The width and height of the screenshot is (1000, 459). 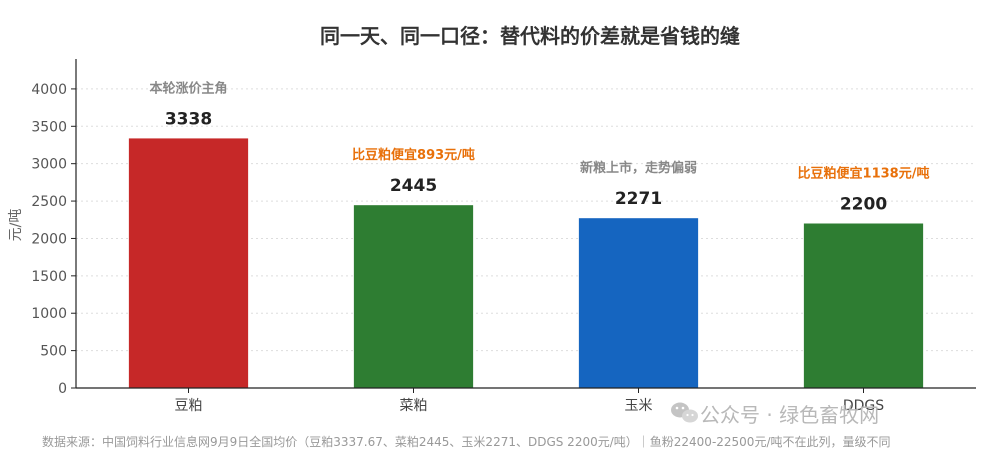 What do you see at coordinates (188, 119) in the screenshot?
I see `bar-value-label: 3338` at bounding box center [188, 119].